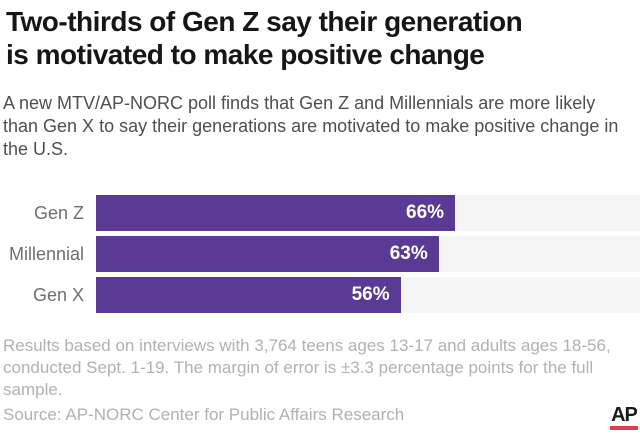 The image size is (640, 445). Describe the element at coordinates (58, 213) in the screenshot. I see `category-label: Gen Z` at that location.